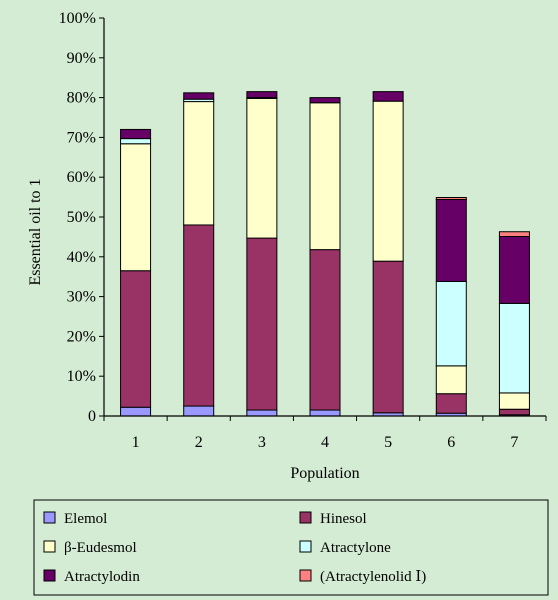 The image size is (558, 600). Describe the element at coordinates (373, 577) in the screenshot. I see `legend-label-atractylenolid: (Atractylenolid Ⅰ)` at that location.